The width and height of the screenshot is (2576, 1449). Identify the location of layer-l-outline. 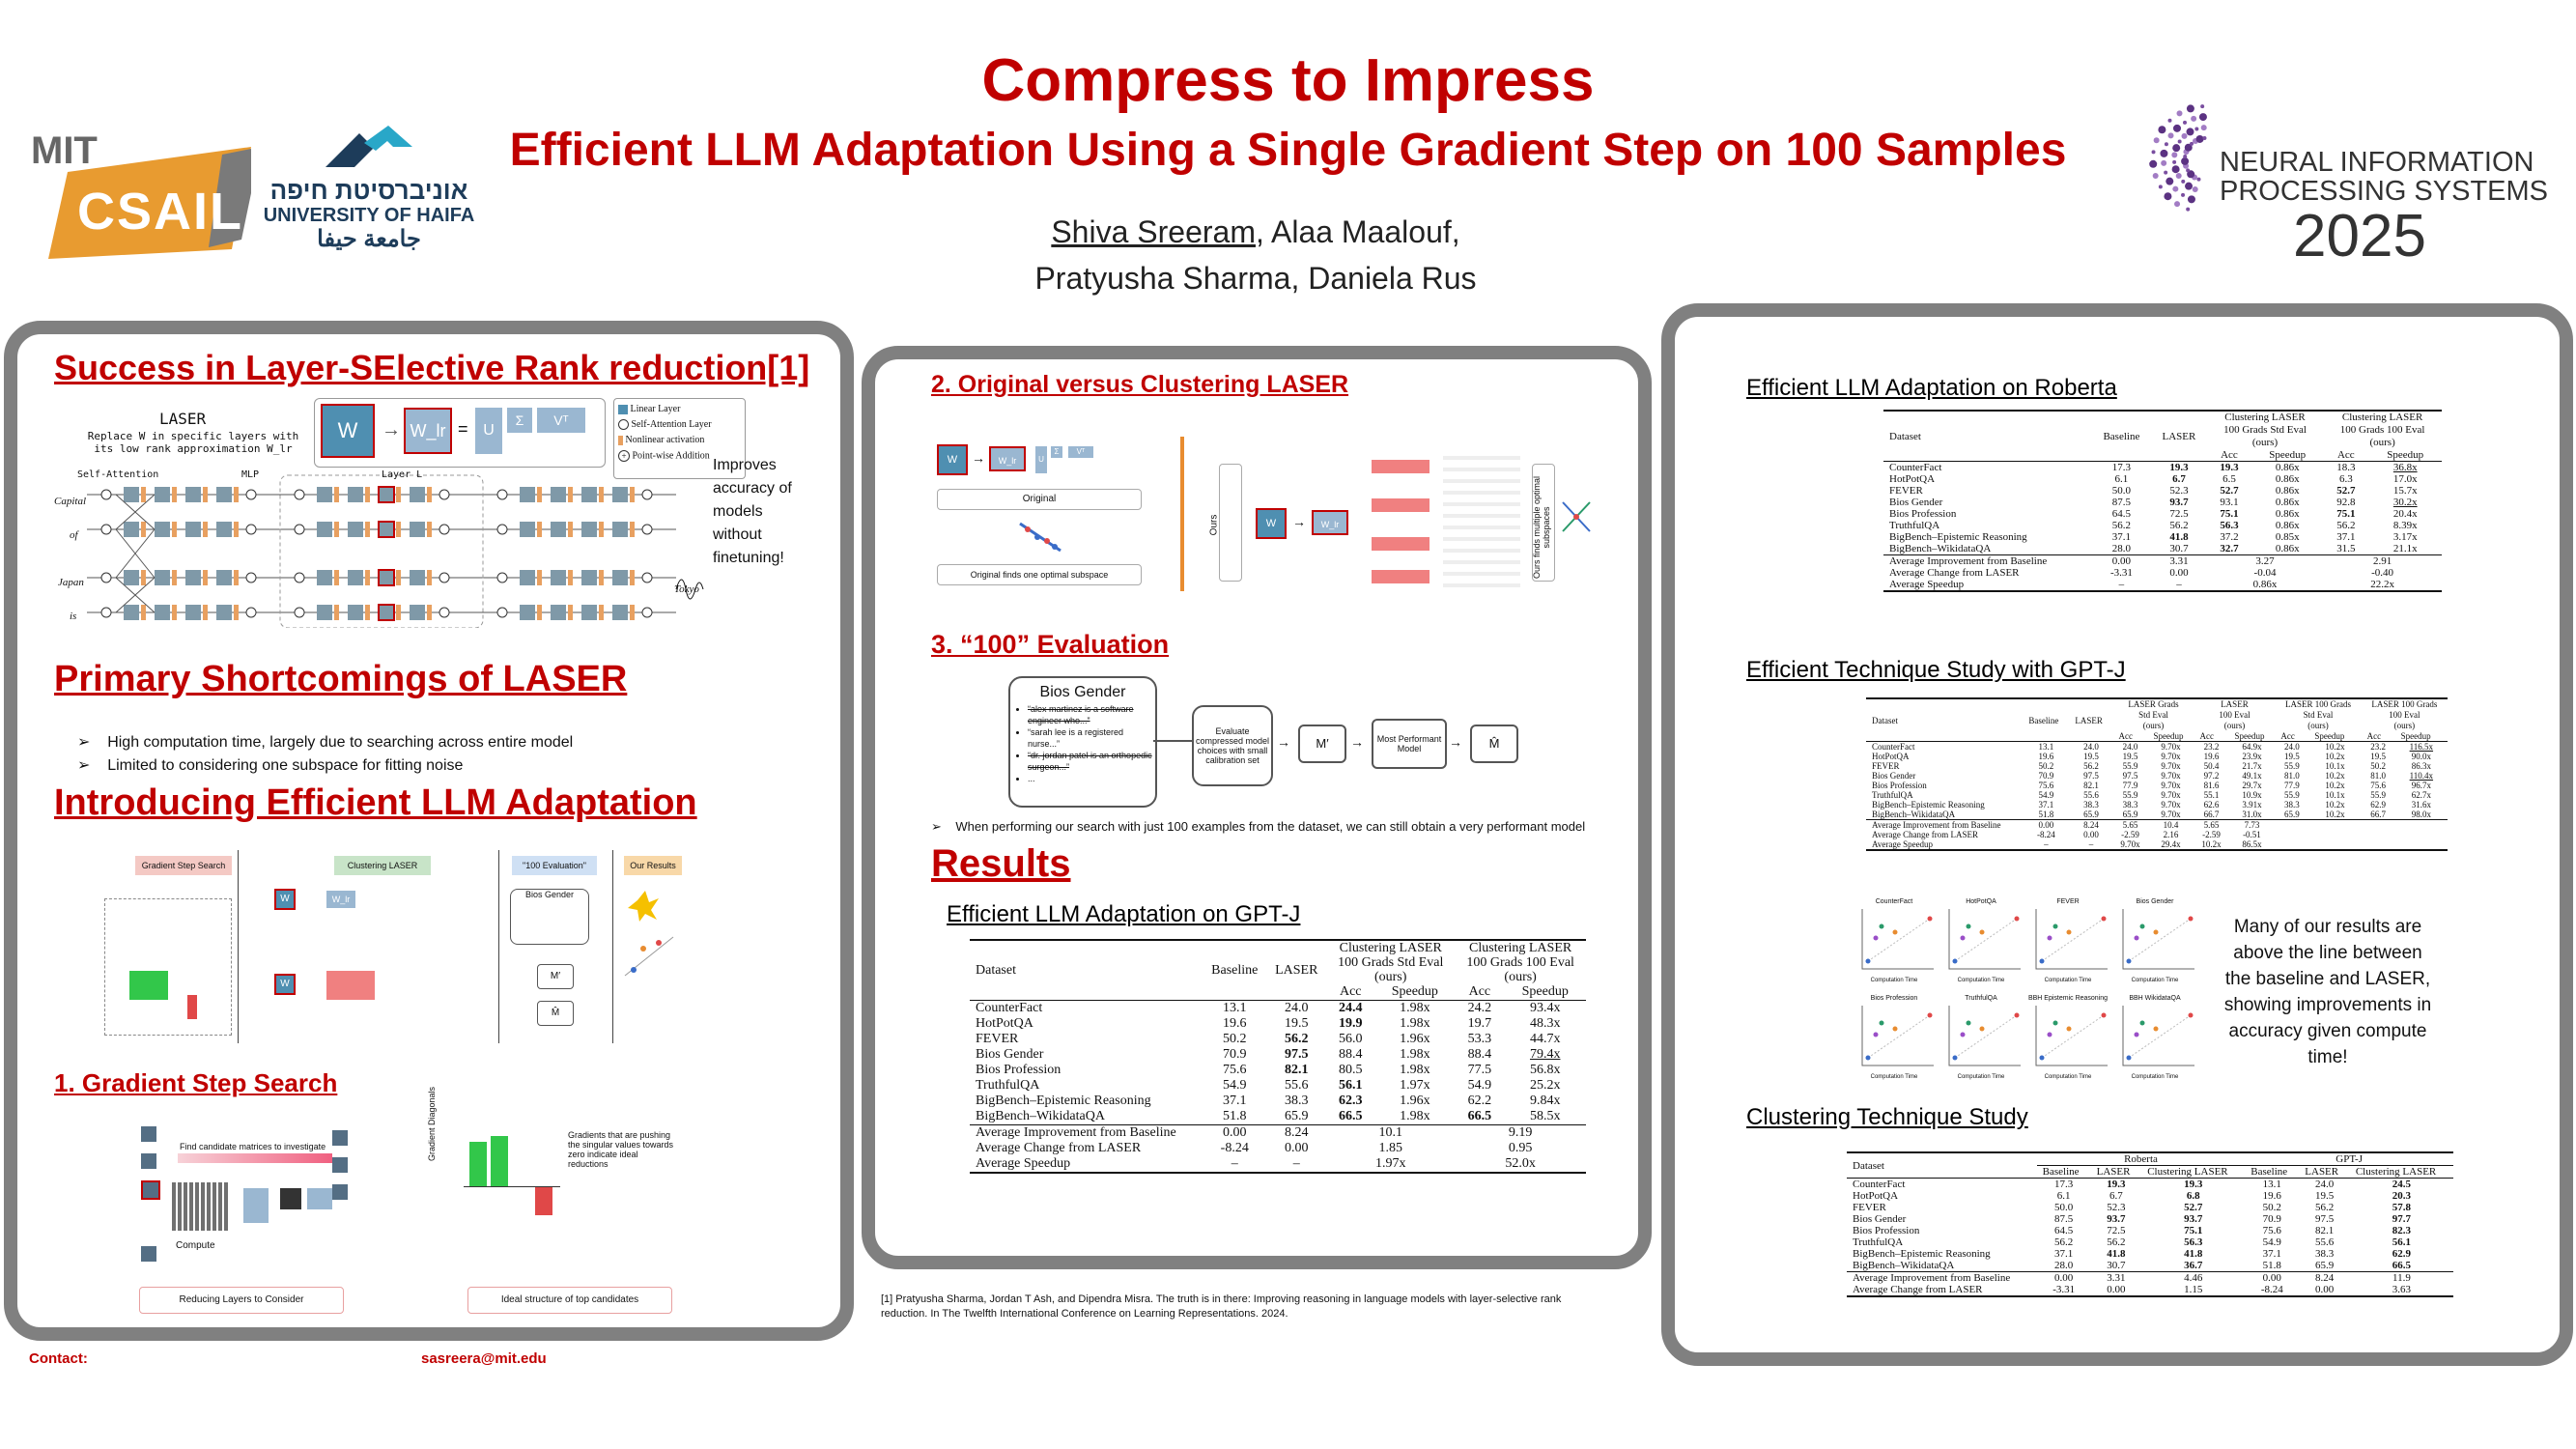
(381, 551).